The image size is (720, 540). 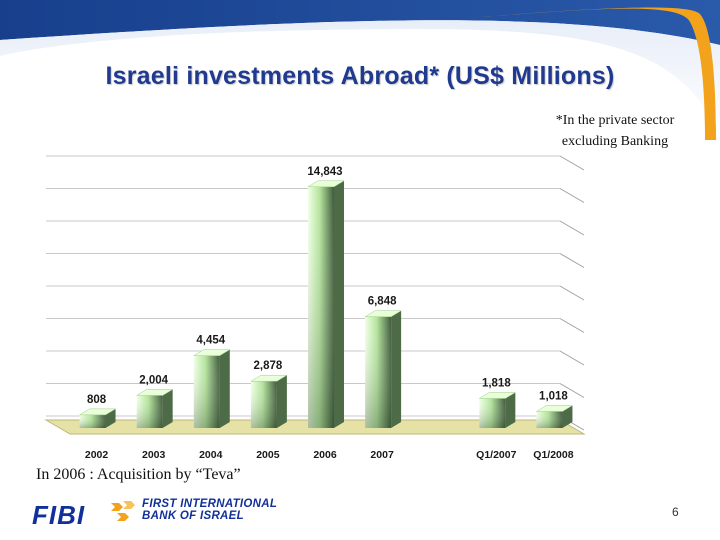 I want to click on page-number: 6, so click(x=675, y=512).